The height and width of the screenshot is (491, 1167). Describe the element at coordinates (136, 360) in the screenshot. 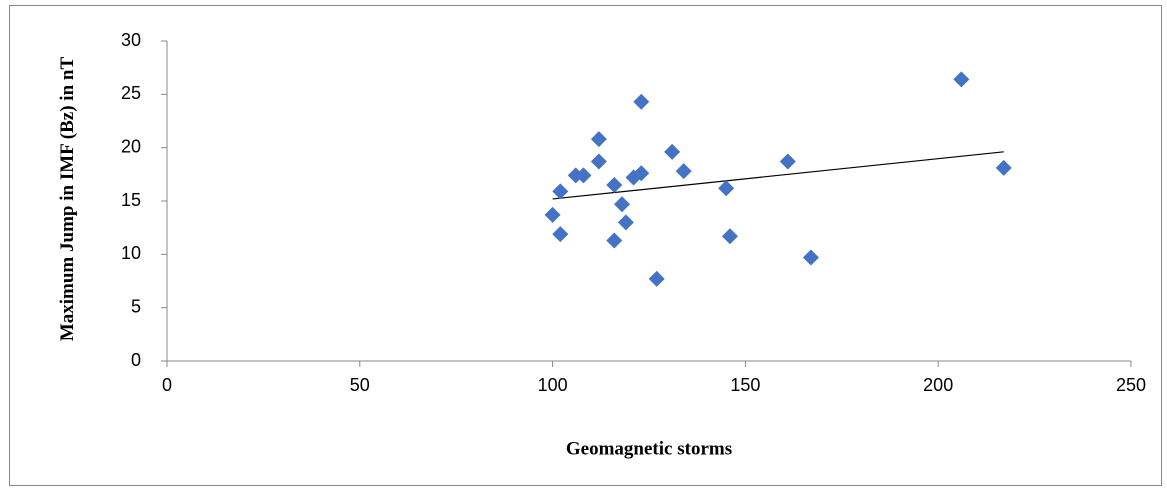

I see `y-tick-label: 0` at that location.